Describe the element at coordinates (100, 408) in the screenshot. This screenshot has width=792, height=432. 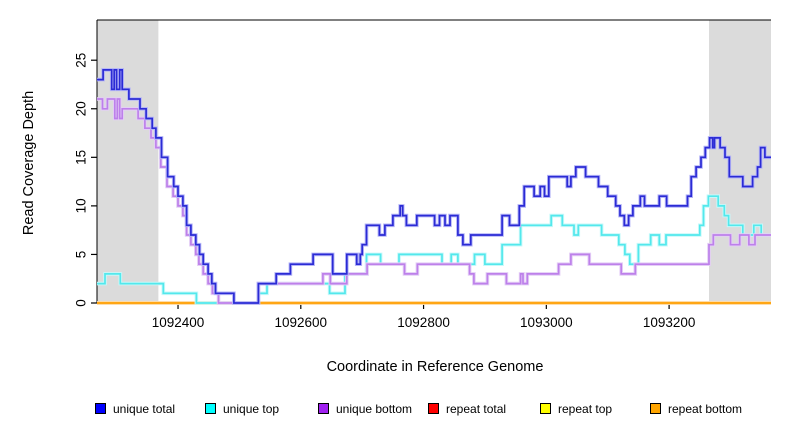
I see `legend-swatch-unique-total` at that location.